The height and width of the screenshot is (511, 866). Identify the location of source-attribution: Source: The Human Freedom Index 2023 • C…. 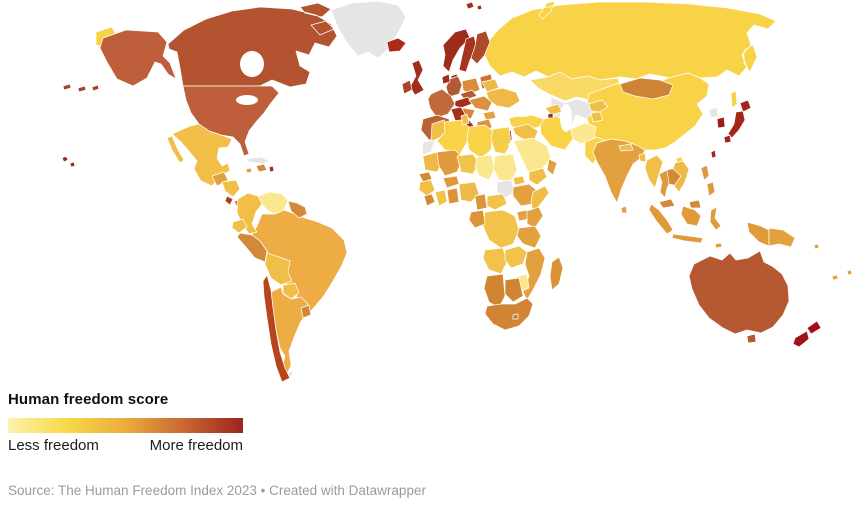
(217, 490).